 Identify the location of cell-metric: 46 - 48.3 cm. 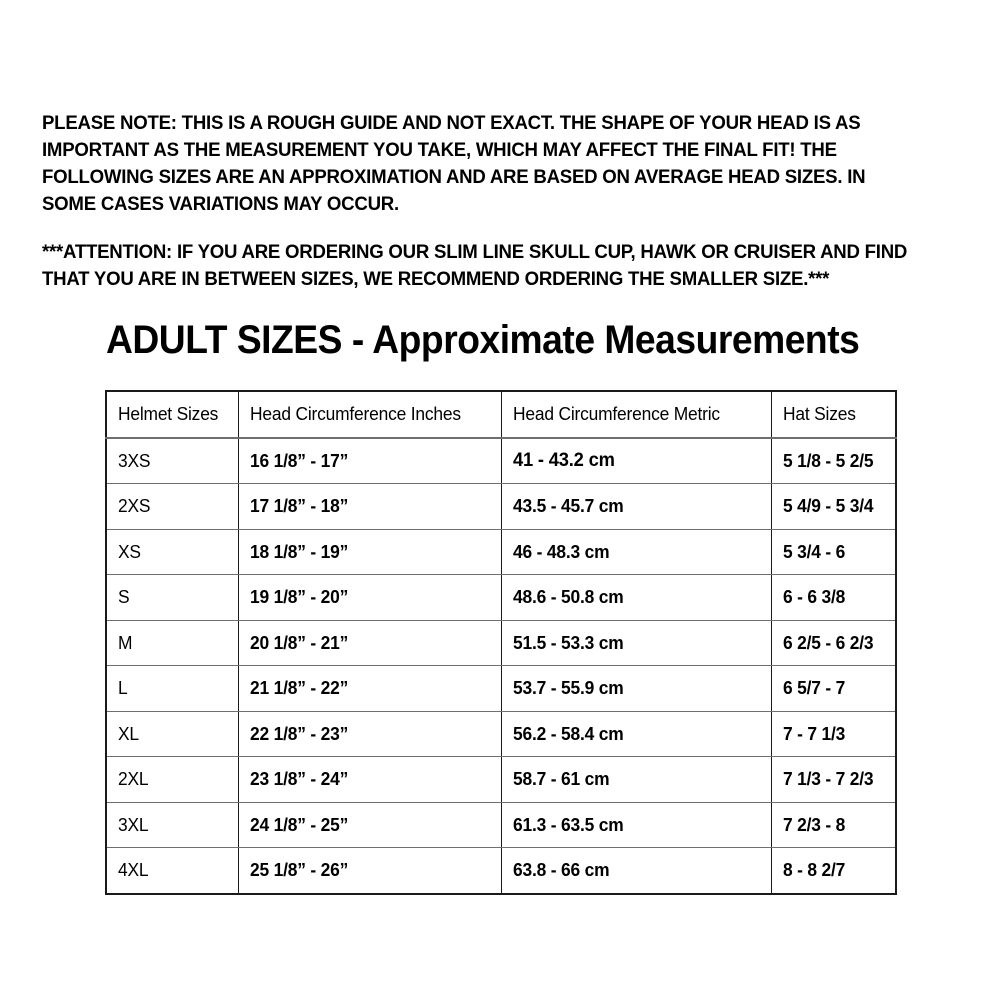
(636, 552).